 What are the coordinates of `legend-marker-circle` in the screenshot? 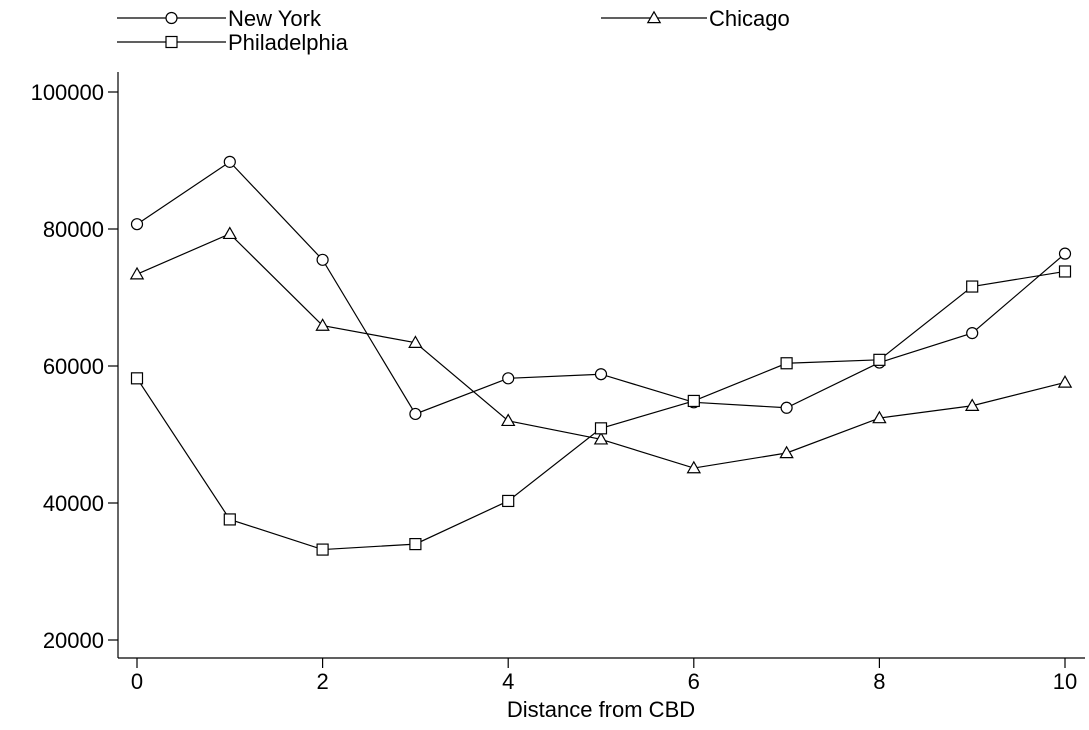 It's located at (171, 18).